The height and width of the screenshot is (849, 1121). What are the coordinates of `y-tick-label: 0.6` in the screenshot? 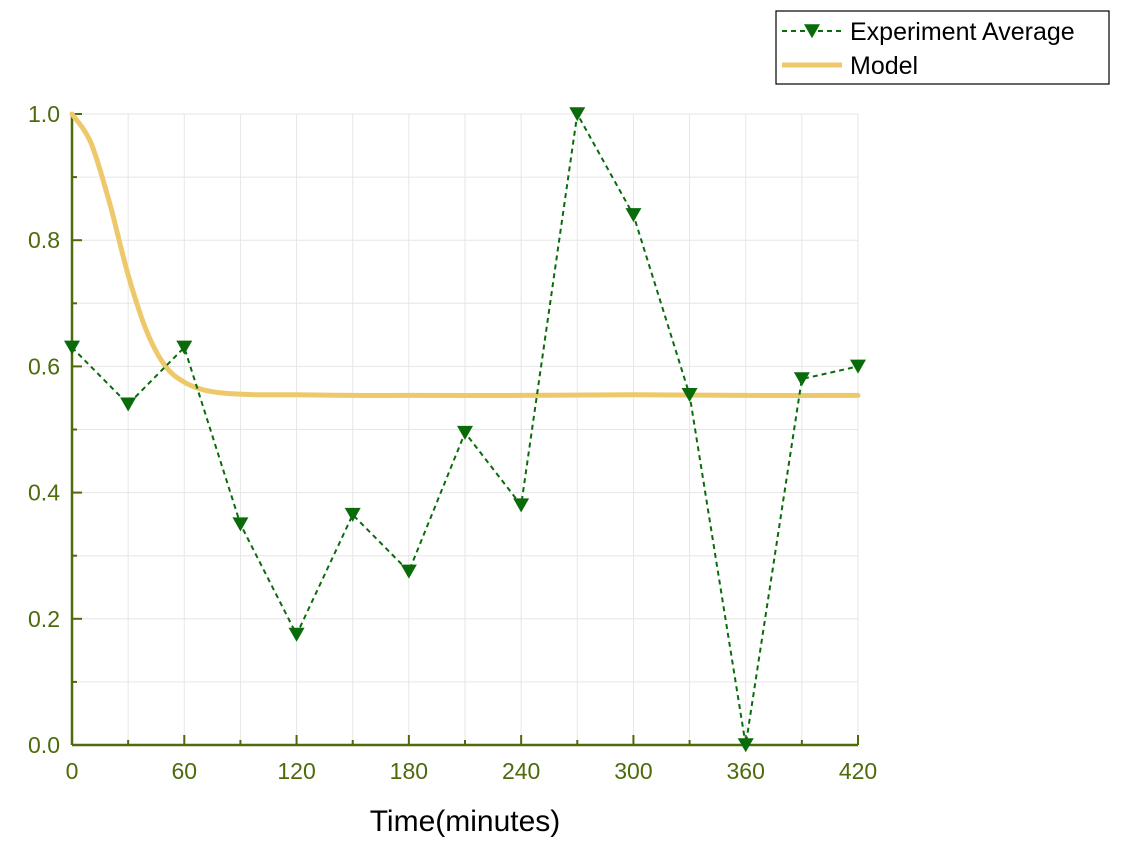 It's located at (44, 366).